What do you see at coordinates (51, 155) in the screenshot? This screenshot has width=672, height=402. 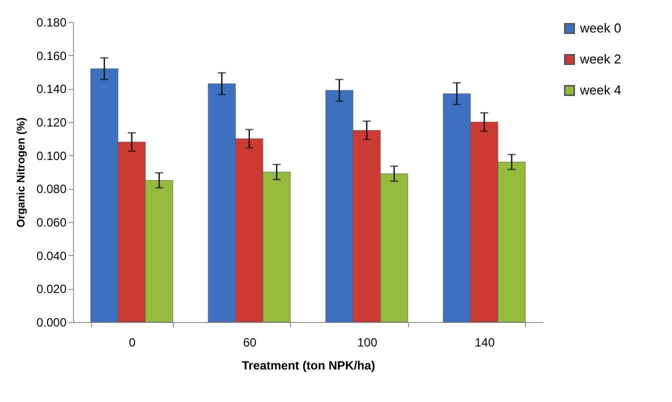 I see `y-tick-label: 0.100` at bounding box center [51, 155].